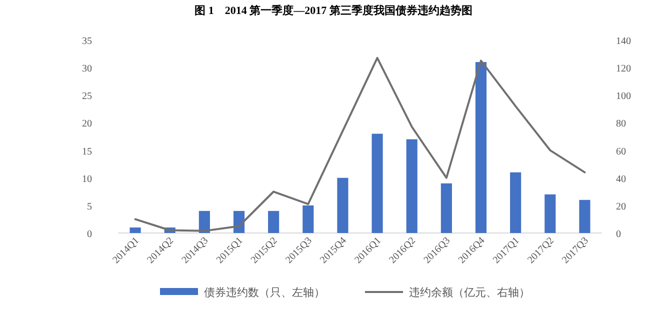  Describe the element at coordinates (621, 206) in the screenshot. I see `y2-tick-label: 20` at that location.